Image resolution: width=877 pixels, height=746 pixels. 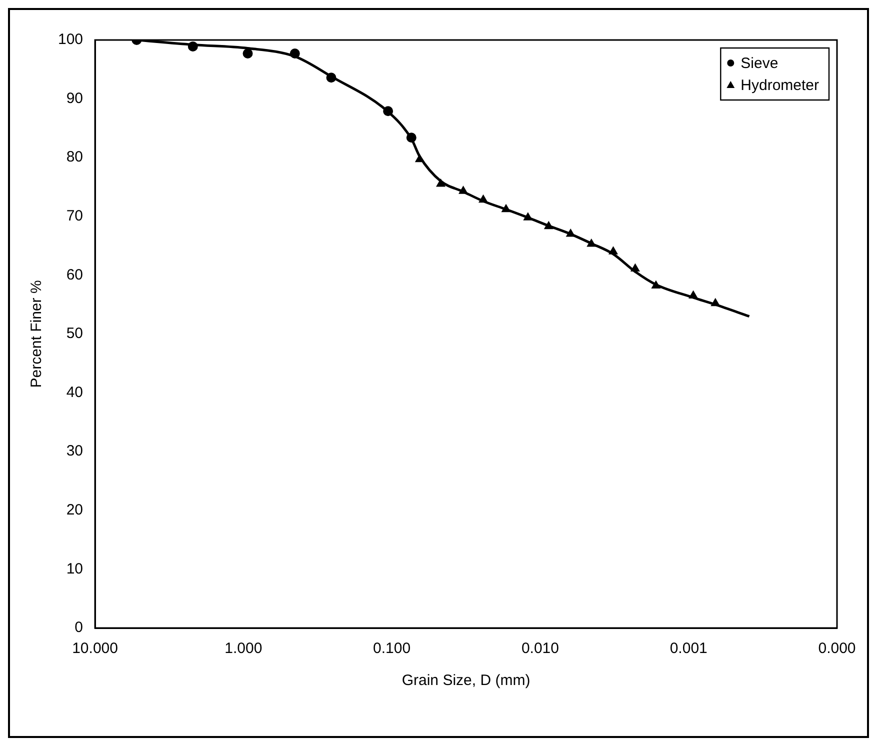 What do you see at coordinates (466, 681) in the screenshot?
I see `x-axis-title: Grain Size, D (mm)` at bounding box center [466, 681].